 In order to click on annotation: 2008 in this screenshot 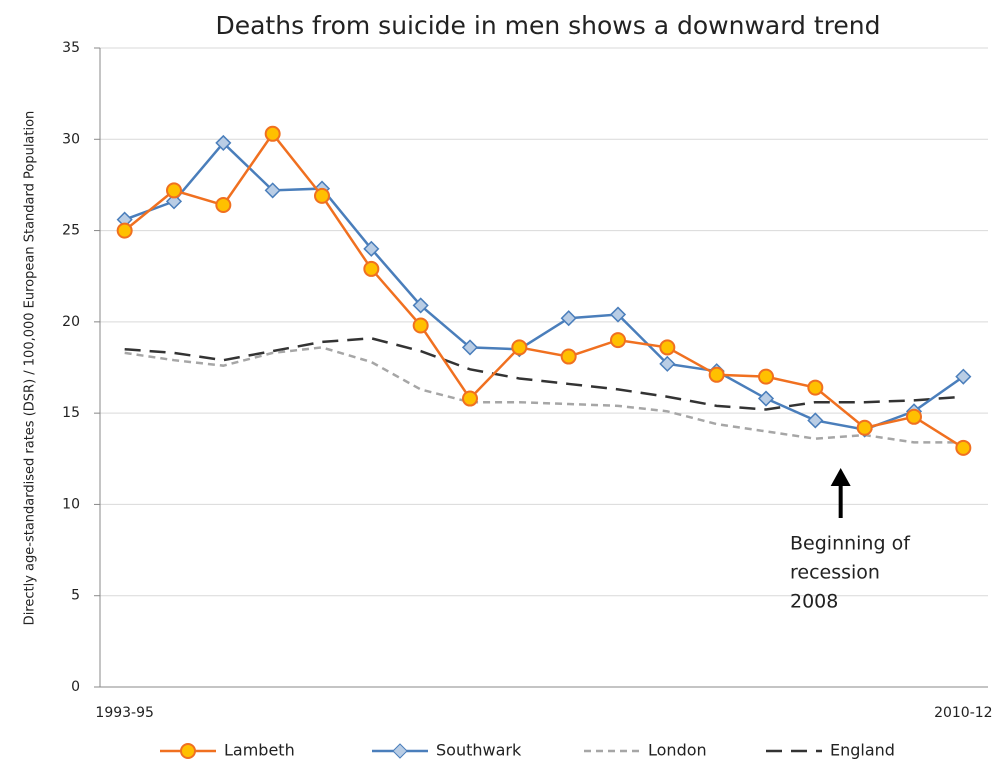, I will do `click(814, 602)`.